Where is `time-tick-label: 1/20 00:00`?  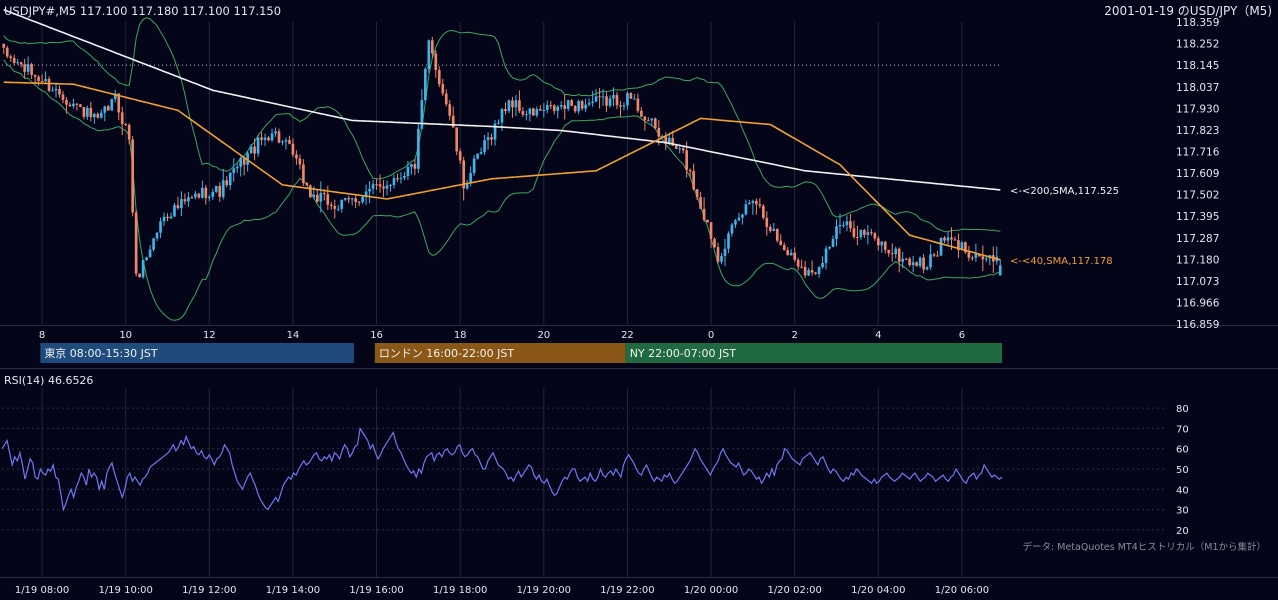 time-tick-label: 1/20 00:00 is located at coordinates (711, 590).